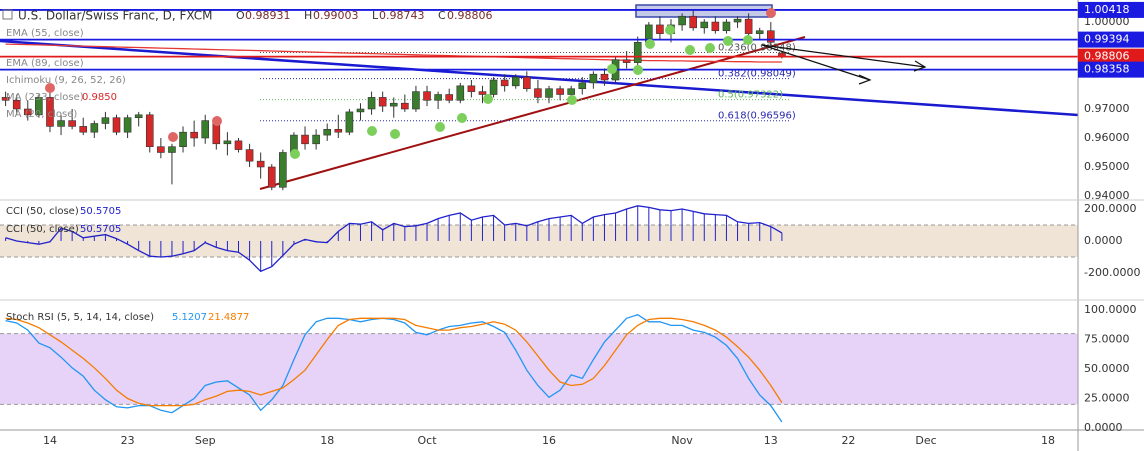 Image resolution: width=1144 pixels, height=451 pixels. I want to click on legend-entry: EMA (89, close), so click(45, 63).